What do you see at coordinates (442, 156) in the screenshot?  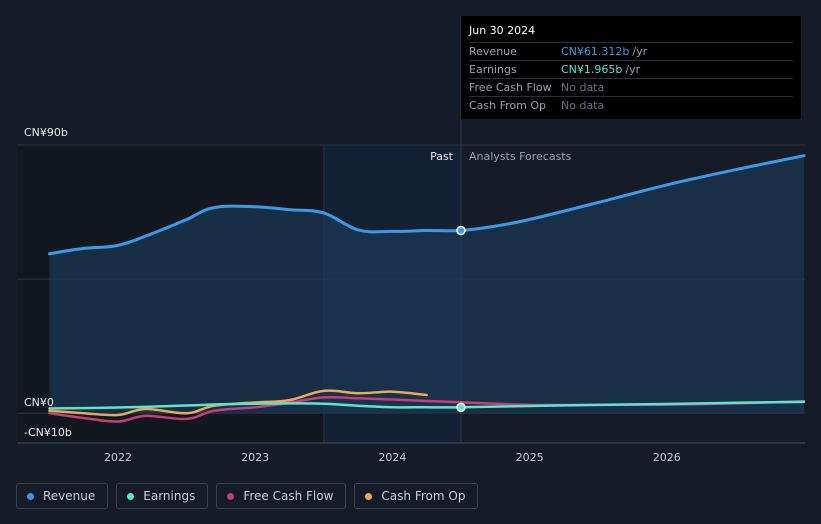 I see `past-label: Past` at bounding box center [442, 156].